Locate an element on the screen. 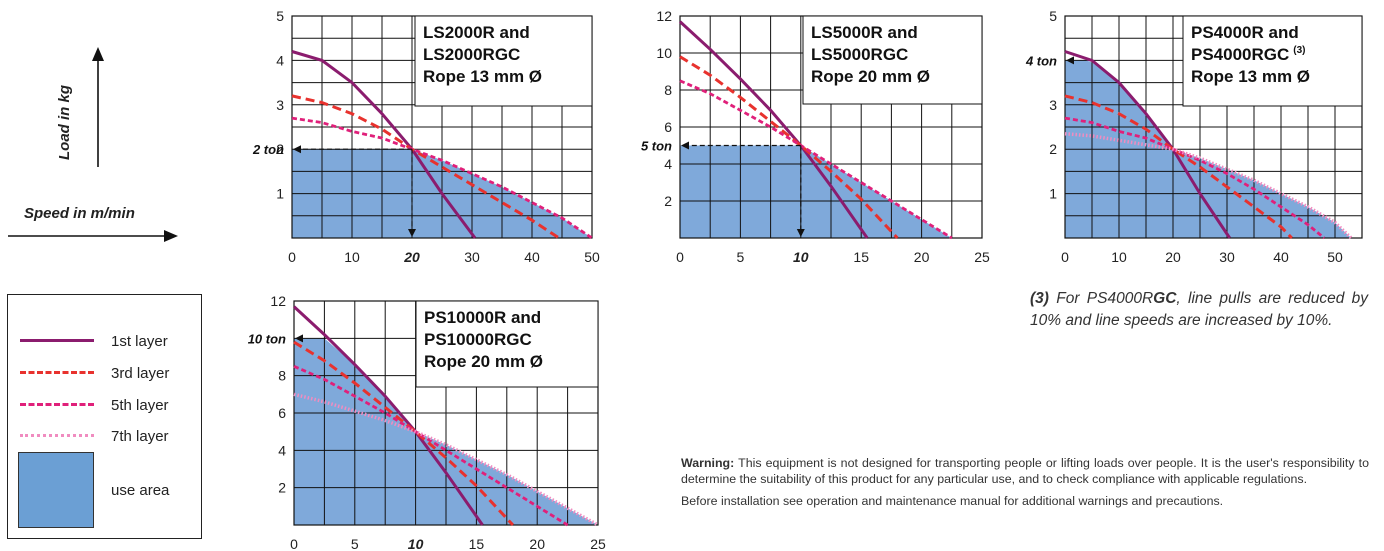  legend-line-5th is located at coordinates (57, 404).